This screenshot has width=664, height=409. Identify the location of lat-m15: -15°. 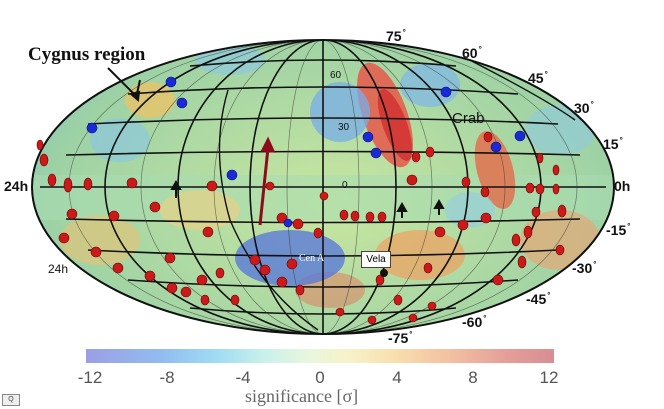
(618, 230).